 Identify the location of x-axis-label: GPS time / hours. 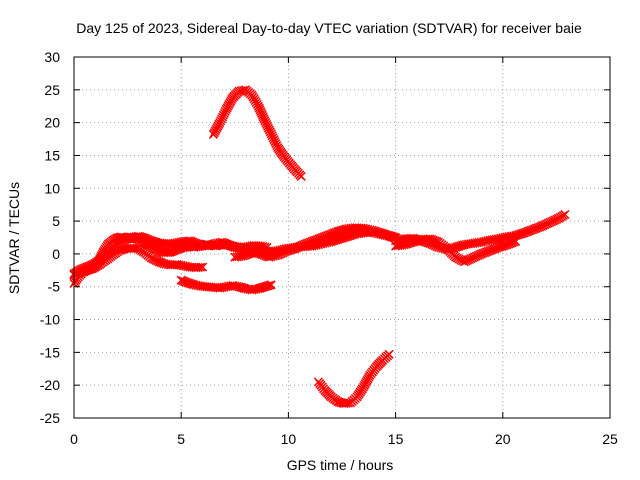
(340, 465).